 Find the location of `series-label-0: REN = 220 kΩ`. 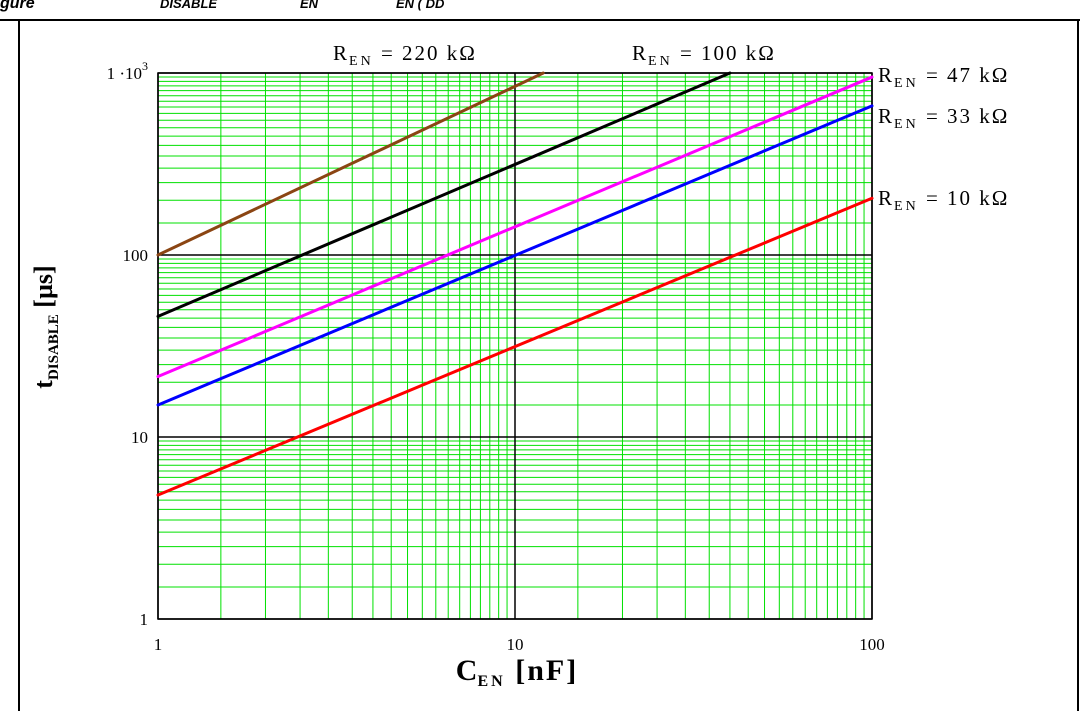

series-label-0: REN = 220 kΩ is located at coordinates (405, 55).